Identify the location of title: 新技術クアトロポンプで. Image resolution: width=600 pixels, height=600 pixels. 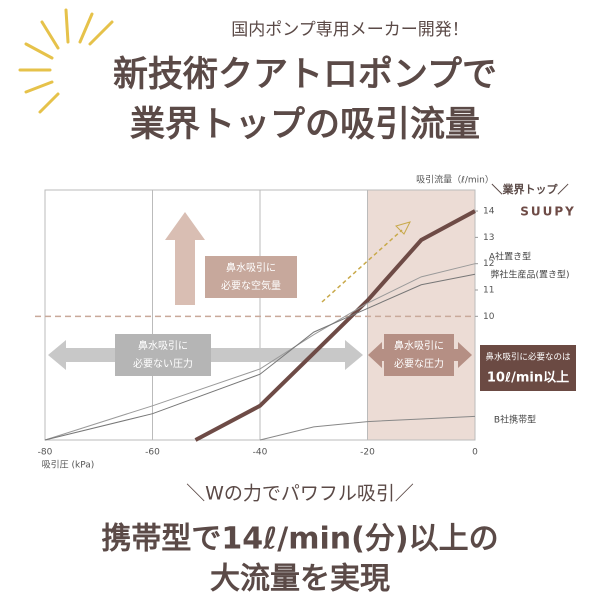
(305, 74).